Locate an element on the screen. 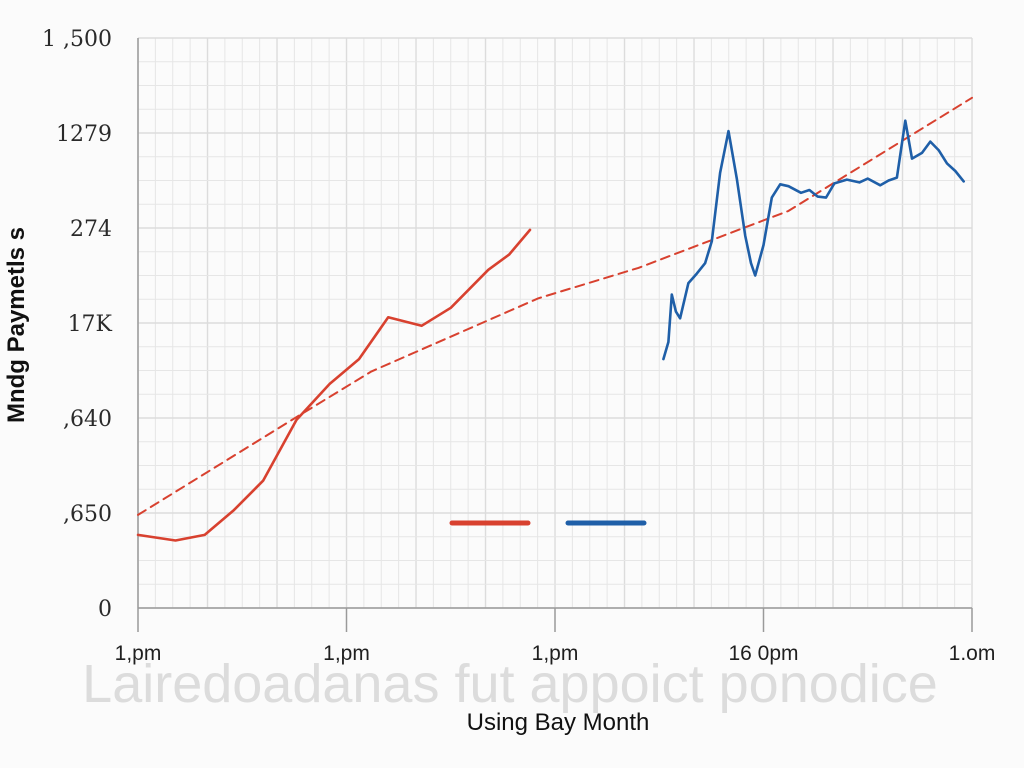 The image size is (1024, 768). x-tick-label: 16 0pm is located at coordinates (763, 653).